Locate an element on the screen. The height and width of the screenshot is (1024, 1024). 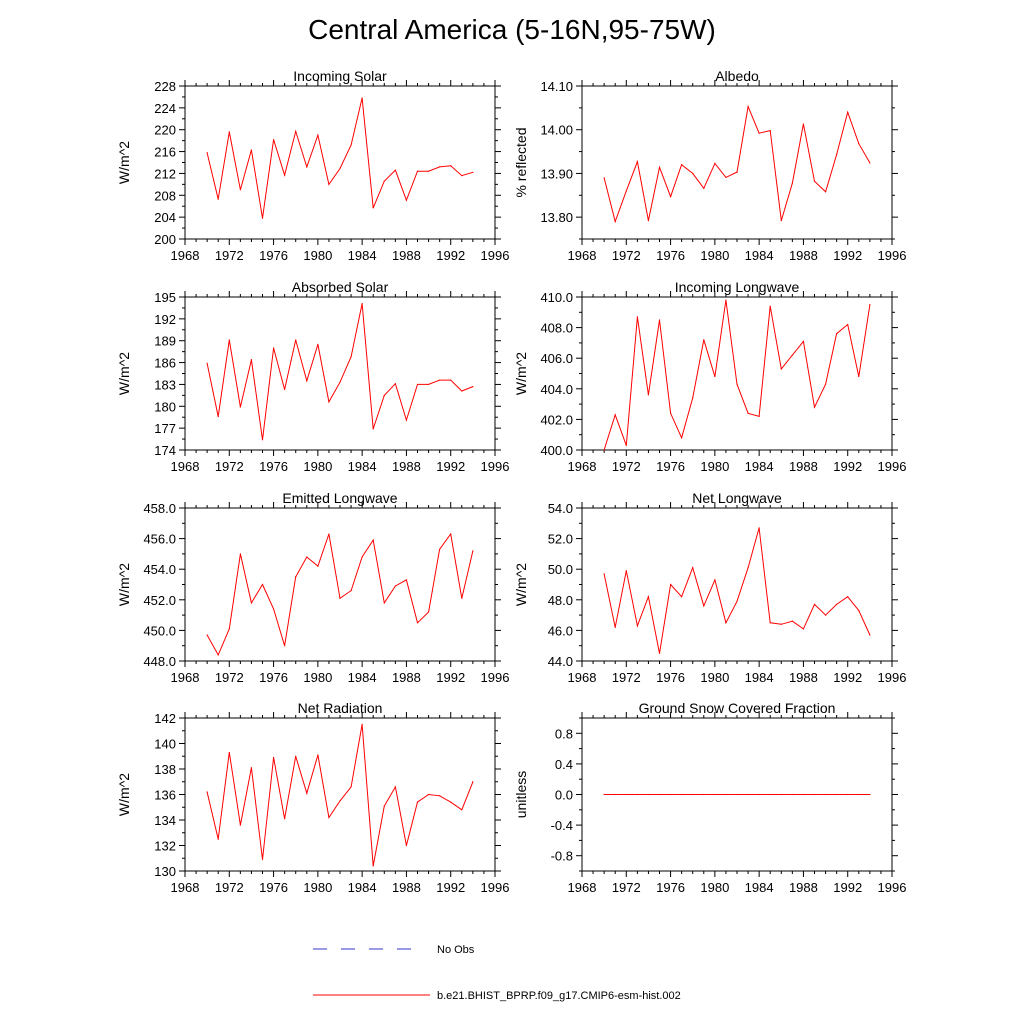
y-tick-label: 13.90 is located at coordinates (556, 173).